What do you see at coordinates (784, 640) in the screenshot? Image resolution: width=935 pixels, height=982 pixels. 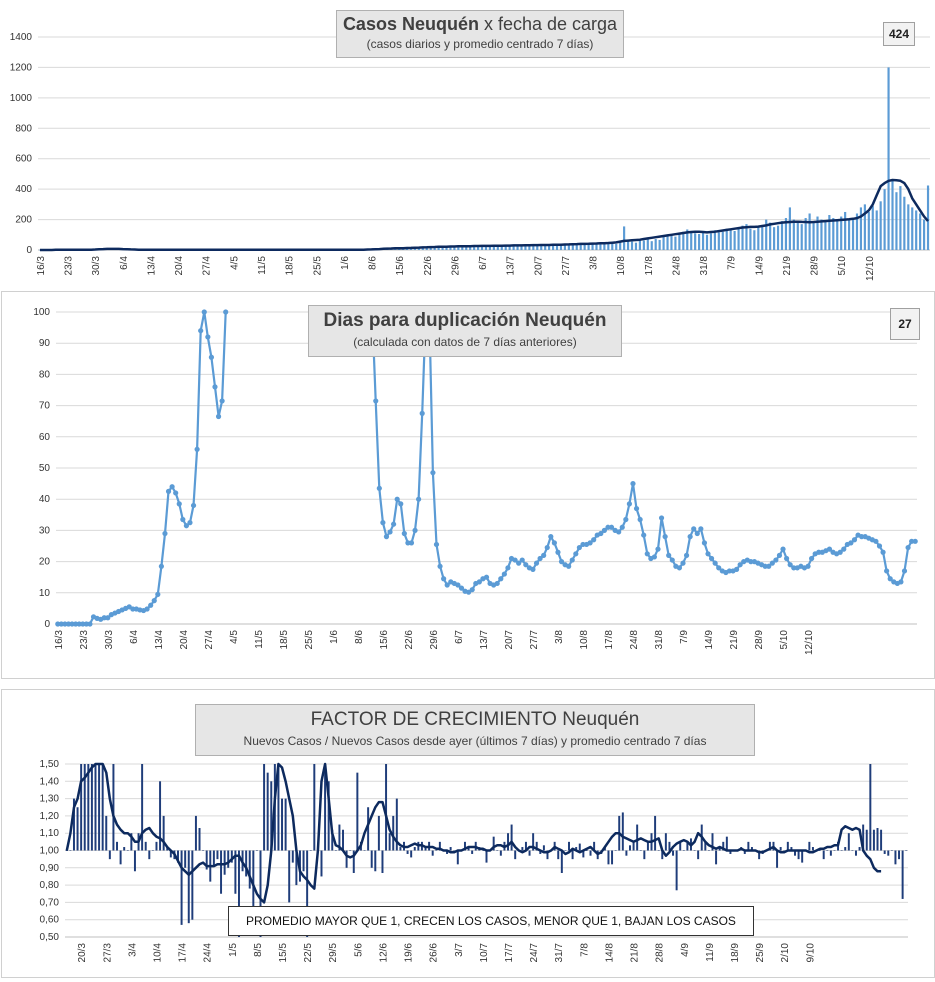 I see `doubling-x-tick-label: 5/10` at bounding box center [784, 640].